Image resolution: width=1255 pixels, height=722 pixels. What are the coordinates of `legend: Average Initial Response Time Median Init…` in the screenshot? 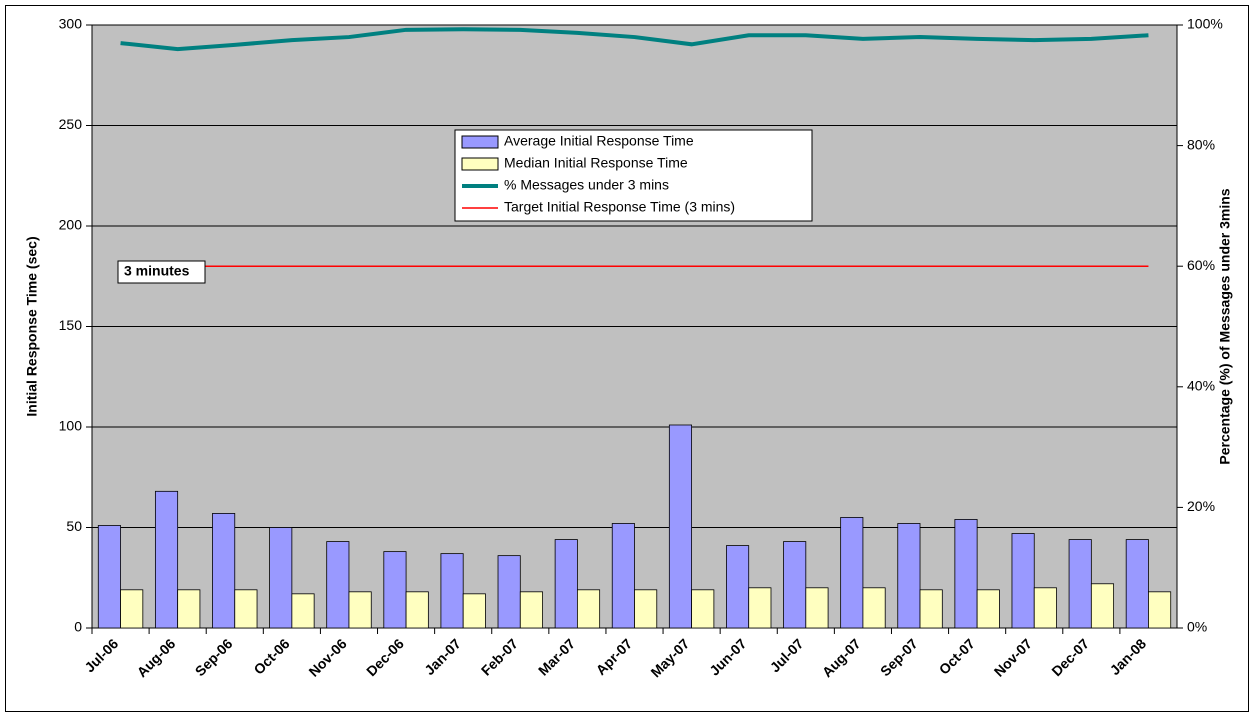 It's located at (633, 175).